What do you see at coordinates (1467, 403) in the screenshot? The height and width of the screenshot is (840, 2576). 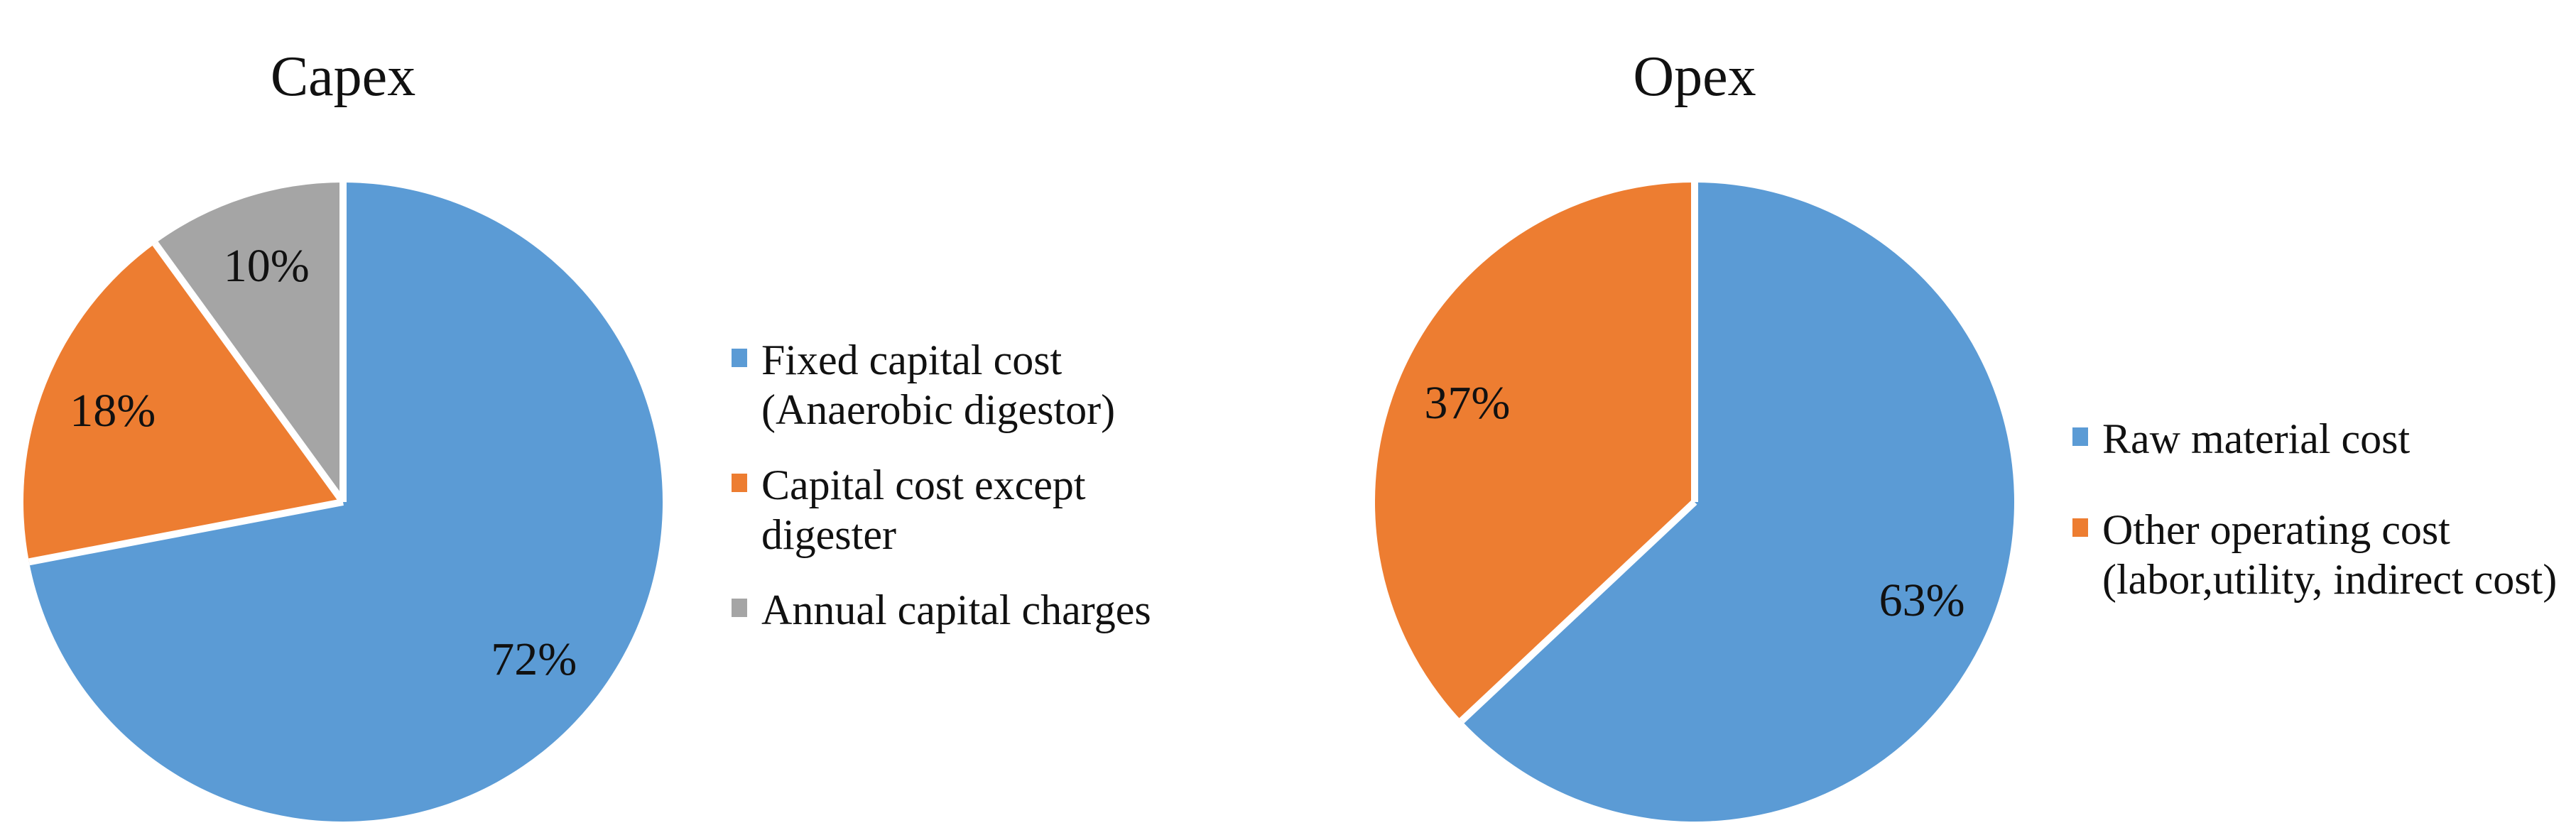 I see `pie-data-label: 37%` at bounding box center [1467, 403].